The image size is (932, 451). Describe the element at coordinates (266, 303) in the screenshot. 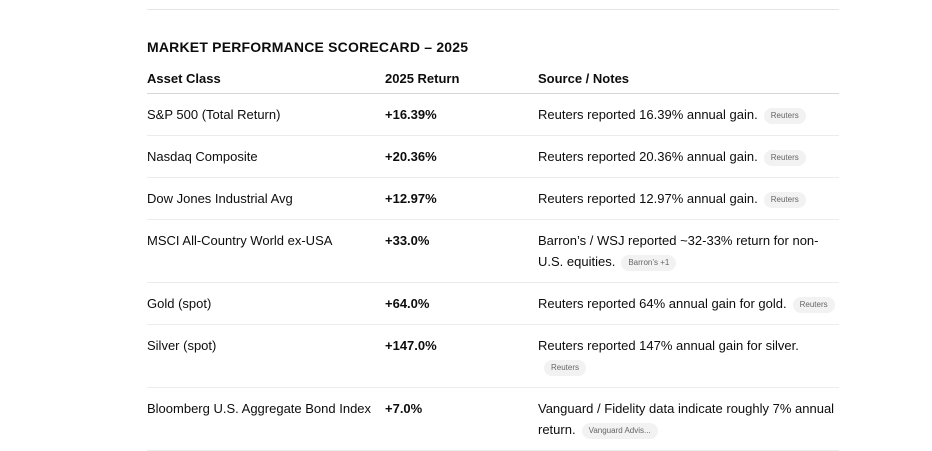

I see `asset-class-cell: Gold (spot)` at that location.